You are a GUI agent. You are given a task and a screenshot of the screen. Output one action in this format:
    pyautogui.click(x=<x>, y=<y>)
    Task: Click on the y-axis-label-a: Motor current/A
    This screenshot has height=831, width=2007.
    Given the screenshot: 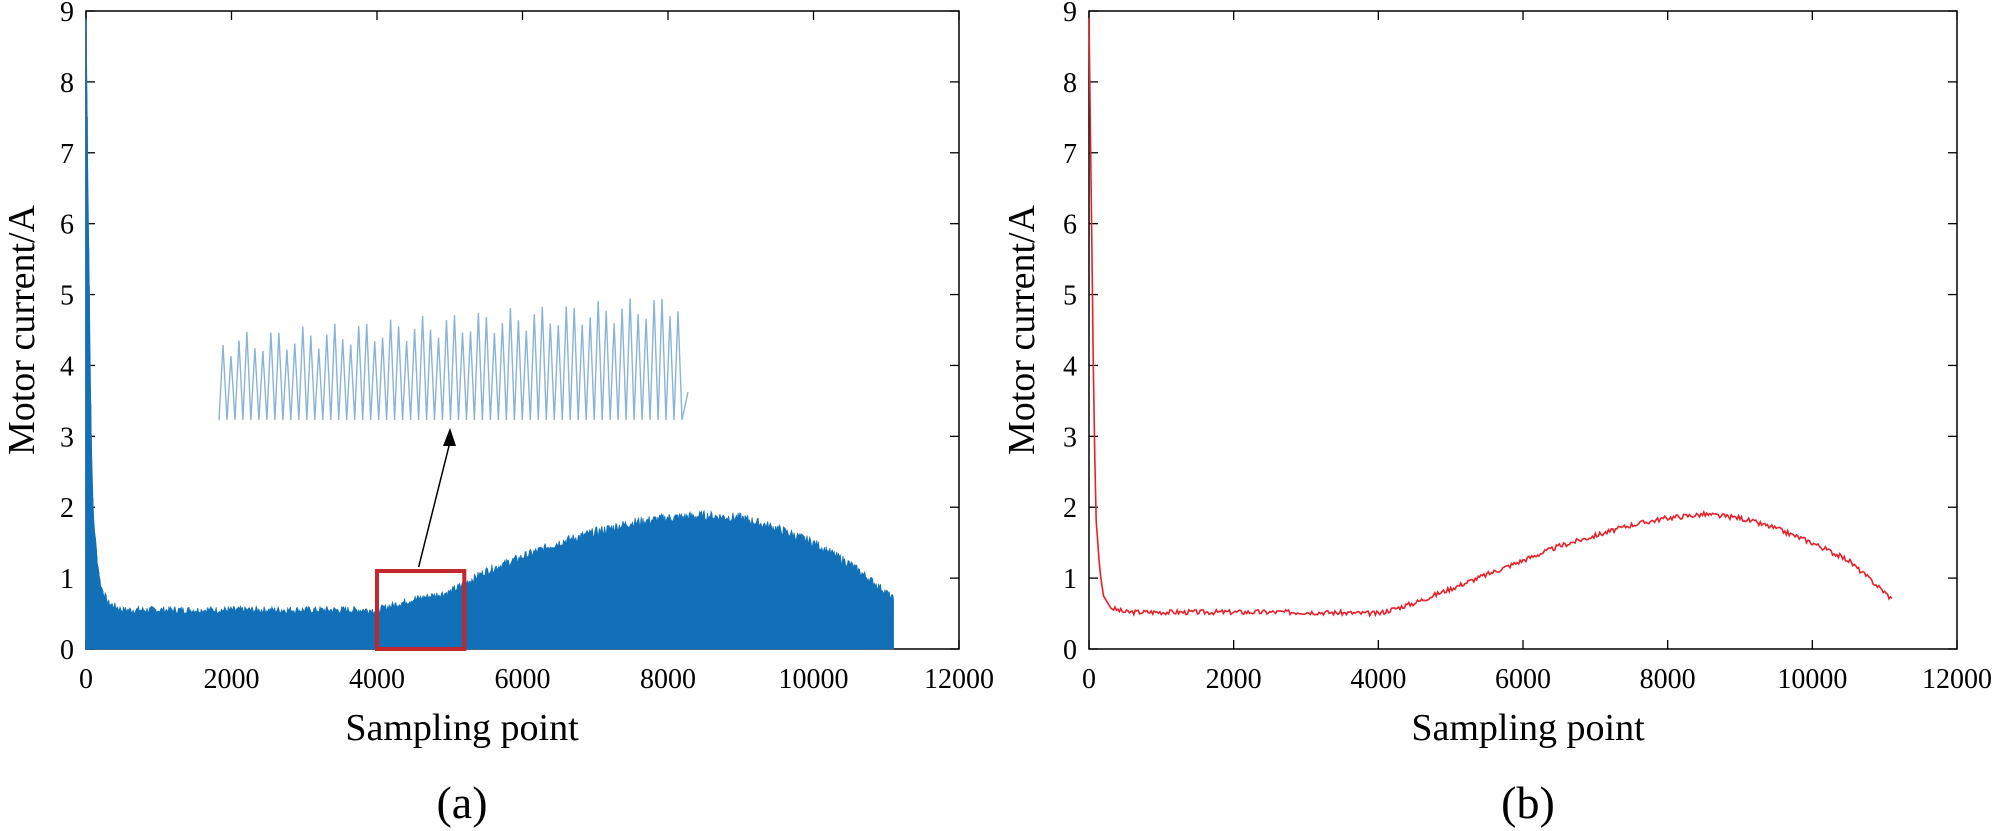 What is the action you would take?
    pyautogui.click(x=22, y=329)
    